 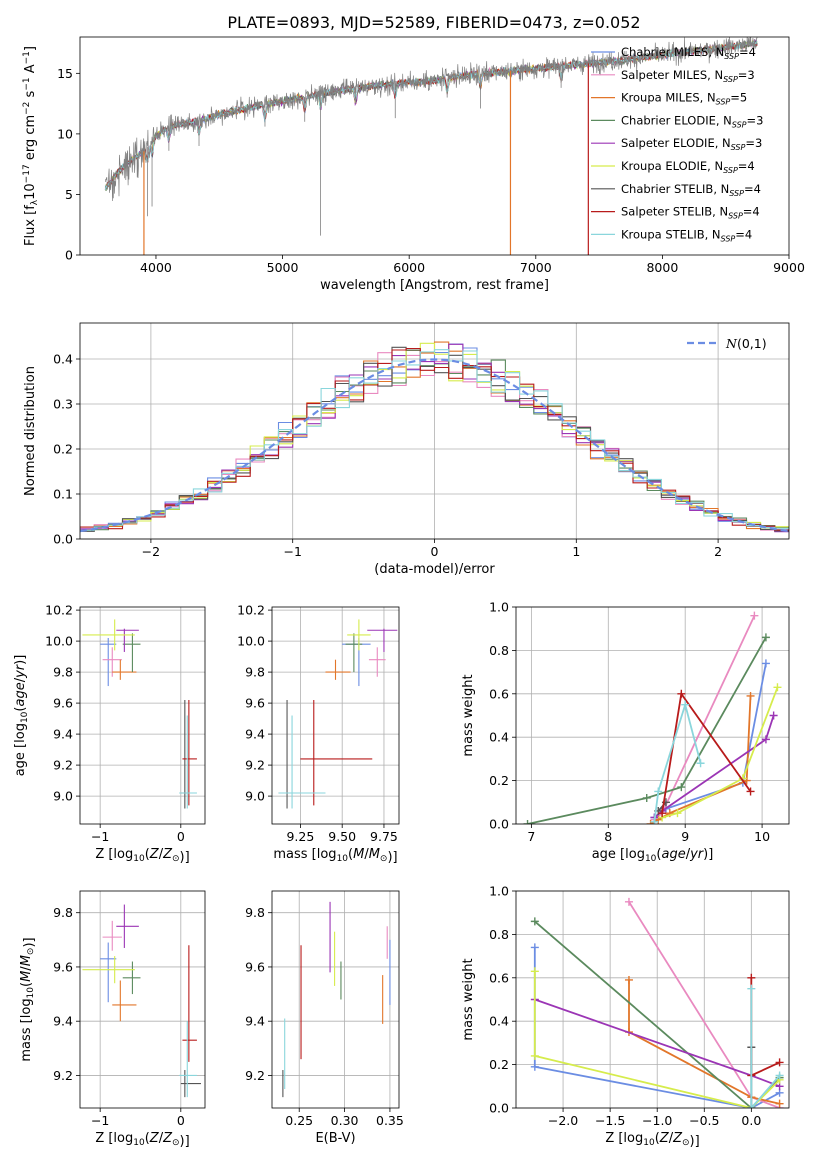 I want to click on legend-entry-3: Chabrier ELODIE, NSSP=3, so click(x=692, y=121).